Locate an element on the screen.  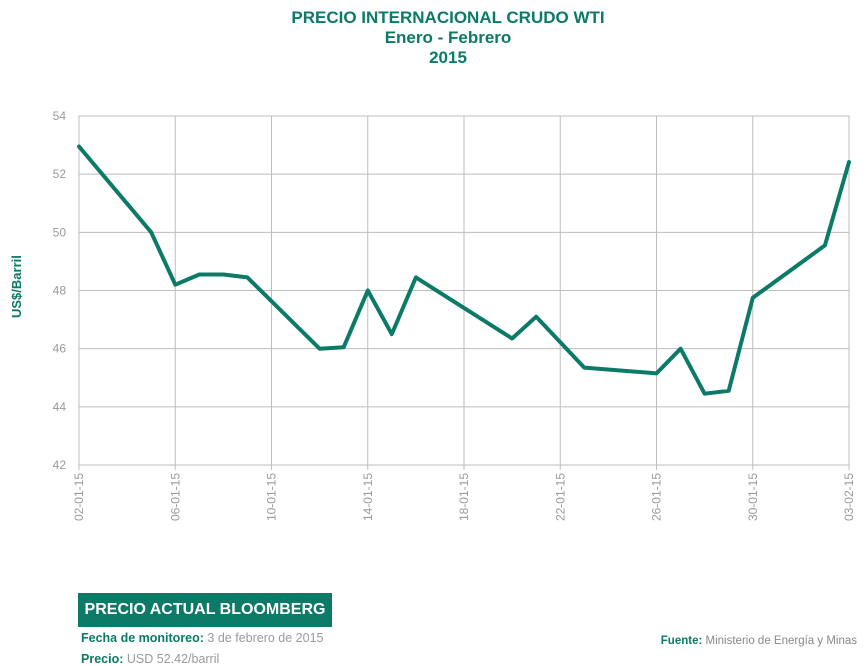
x-tick-label: 22-01-15 is located at coordinates (560, 497).